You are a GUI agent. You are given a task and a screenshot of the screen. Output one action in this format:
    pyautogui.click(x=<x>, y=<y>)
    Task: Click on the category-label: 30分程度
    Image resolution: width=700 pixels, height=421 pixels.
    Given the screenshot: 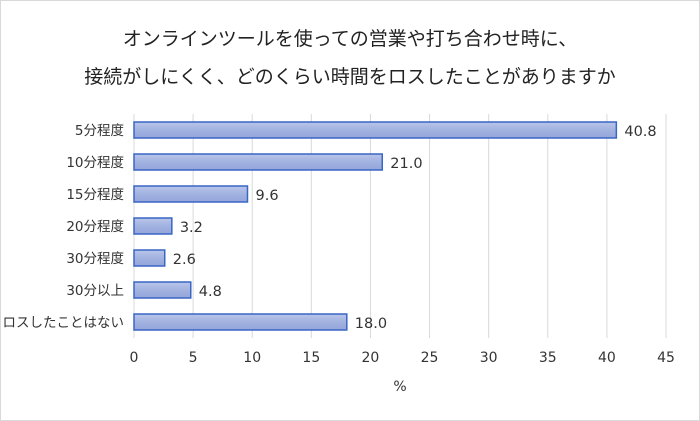 What is the action you would take?
    pyautogui.click(x=95, y=259)
    